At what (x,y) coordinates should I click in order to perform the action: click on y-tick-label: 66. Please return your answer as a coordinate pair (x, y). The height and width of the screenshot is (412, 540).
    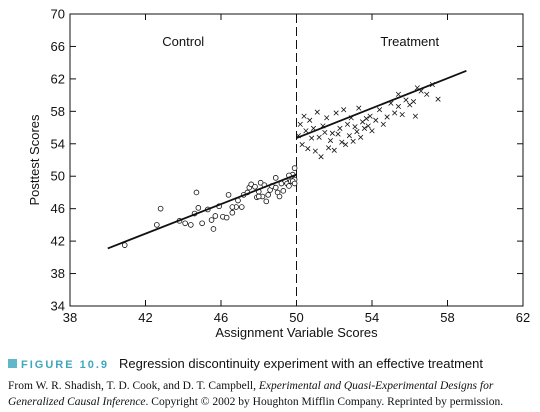
    Looking at the image, I should click on (58, 46).